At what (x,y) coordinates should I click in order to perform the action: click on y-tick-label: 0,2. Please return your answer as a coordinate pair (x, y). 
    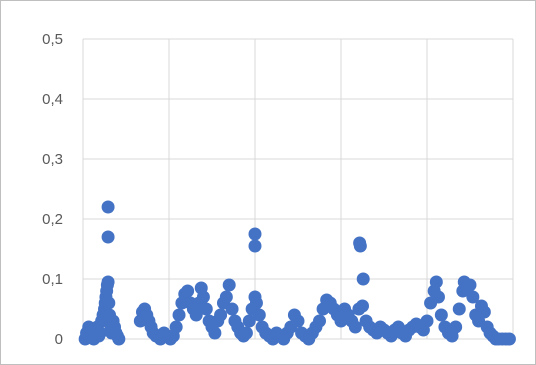
    Looking at the image, I should click on (52, 219).